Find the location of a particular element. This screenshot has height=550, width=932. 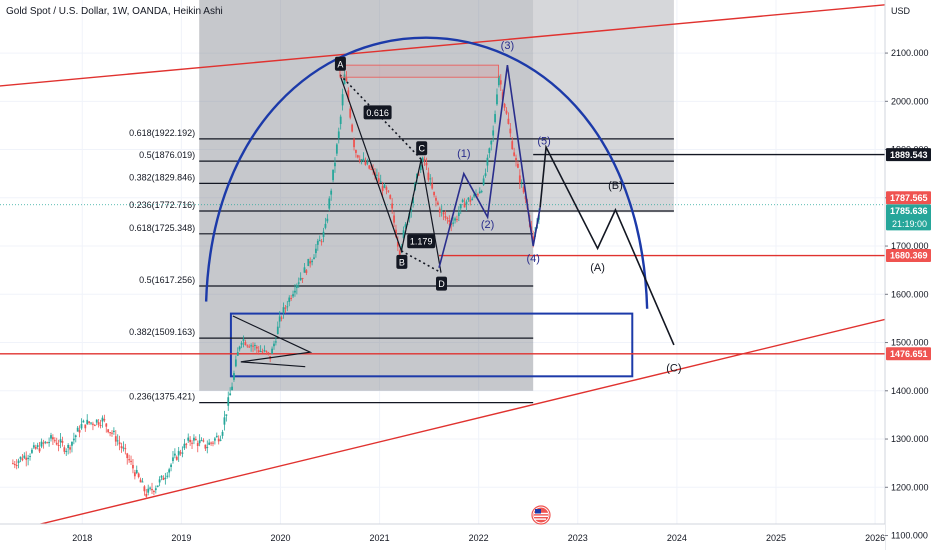

fib-label: 0.382(1829.846) is located at coordinates (162, 177).